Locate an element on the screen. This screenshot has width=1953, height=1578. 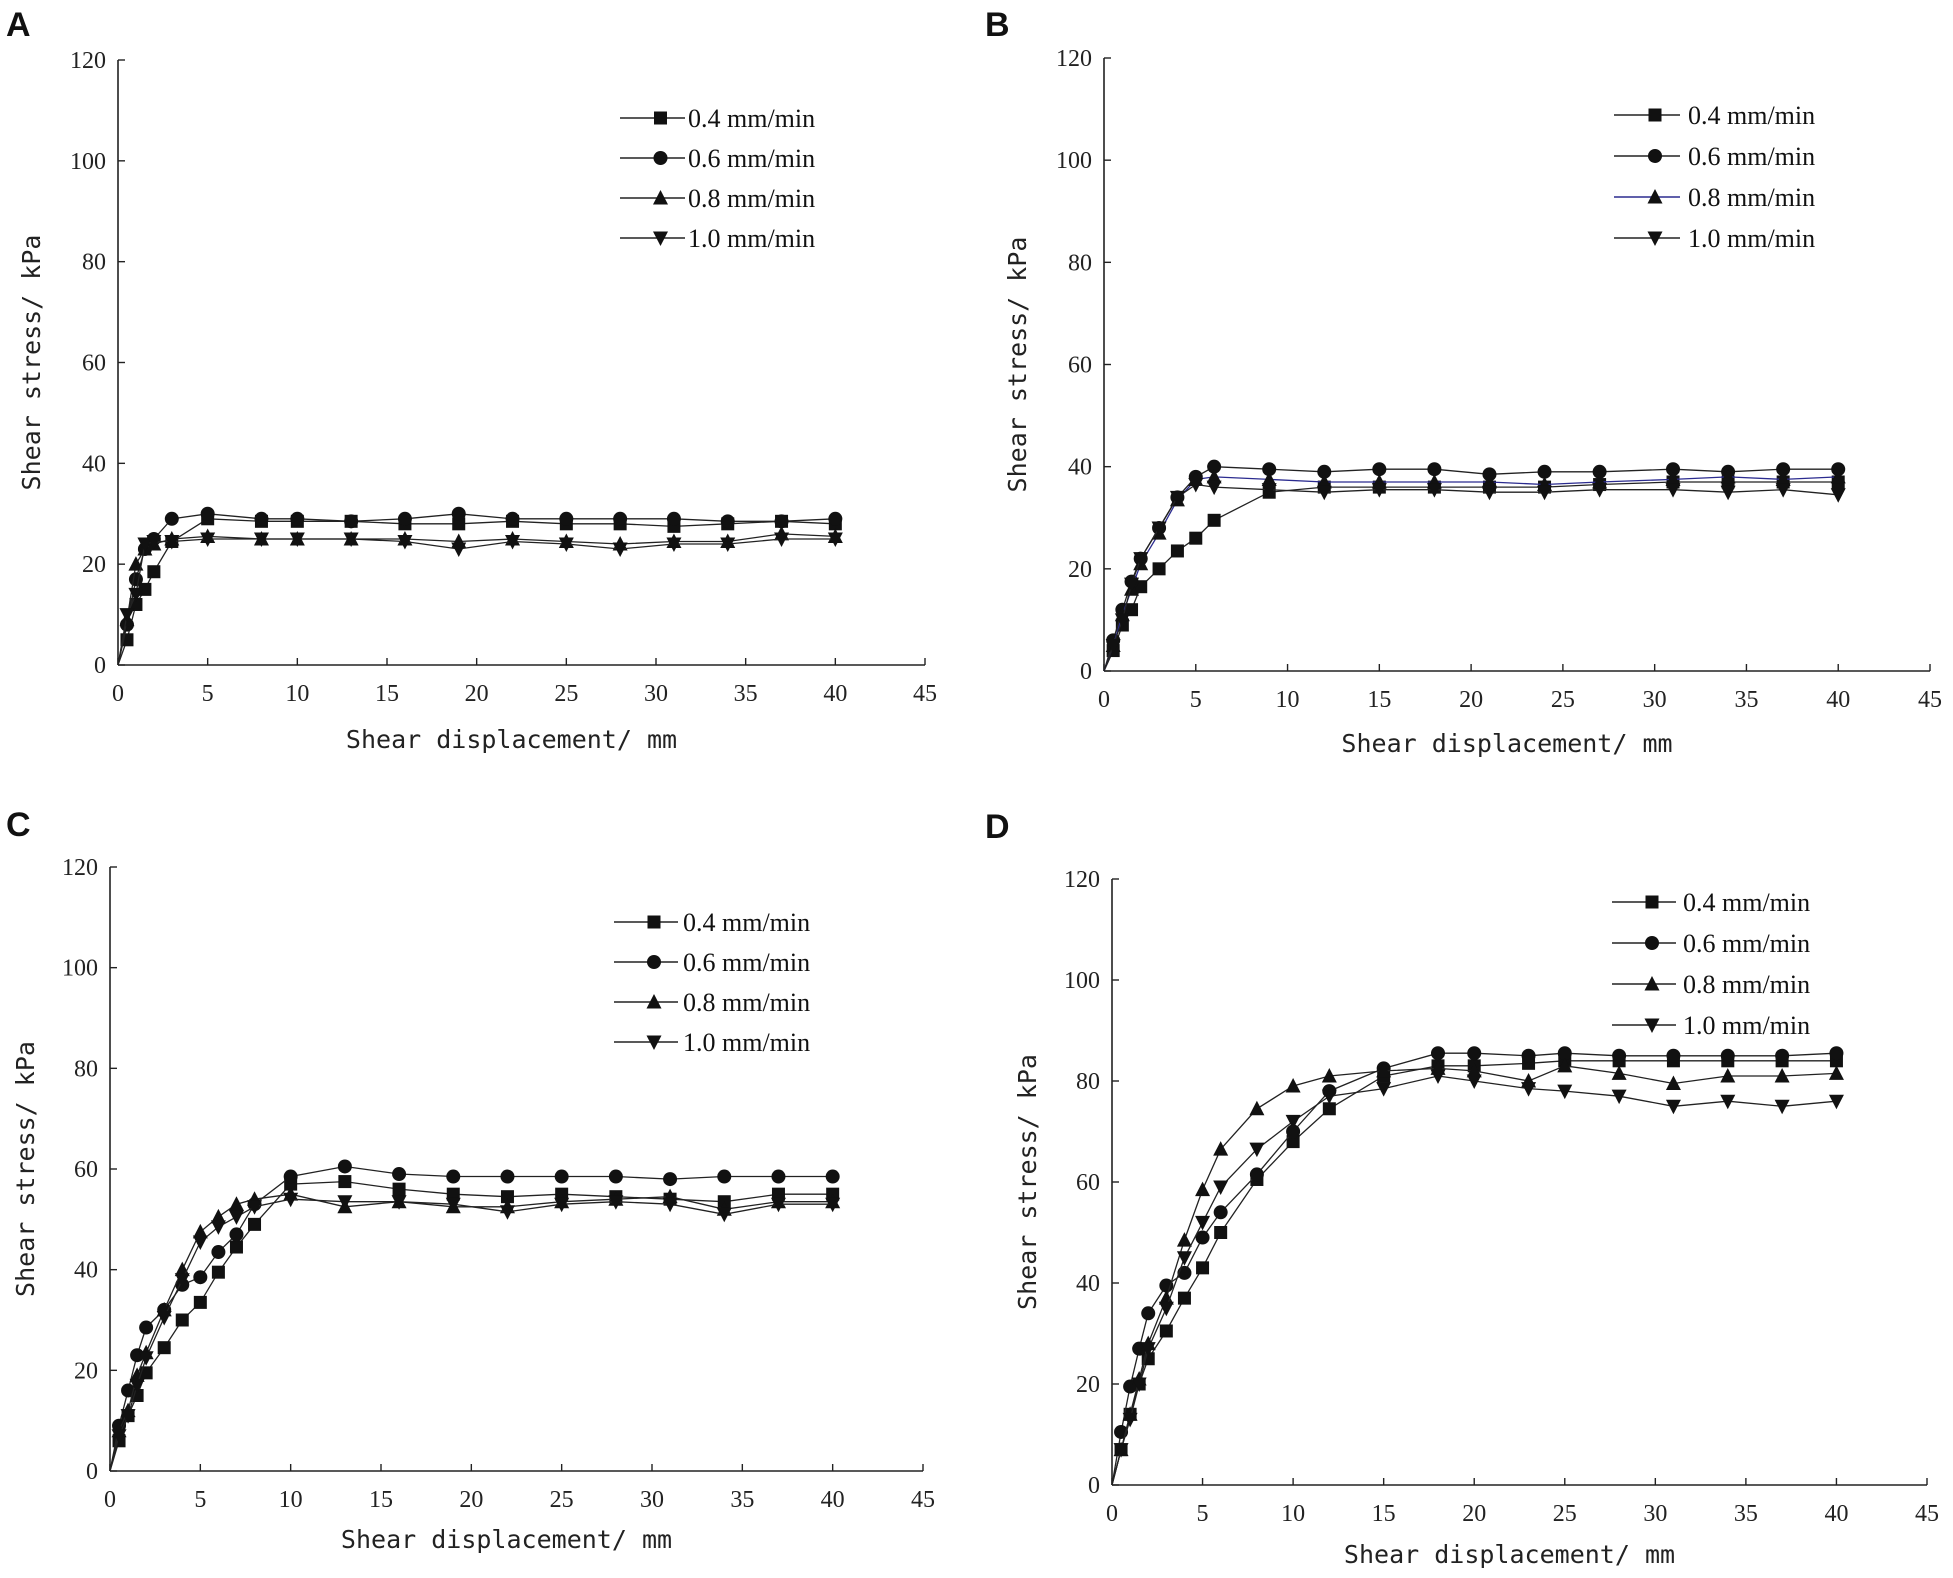
x-tick-label: 40 is located at coordinates (1838, 700).